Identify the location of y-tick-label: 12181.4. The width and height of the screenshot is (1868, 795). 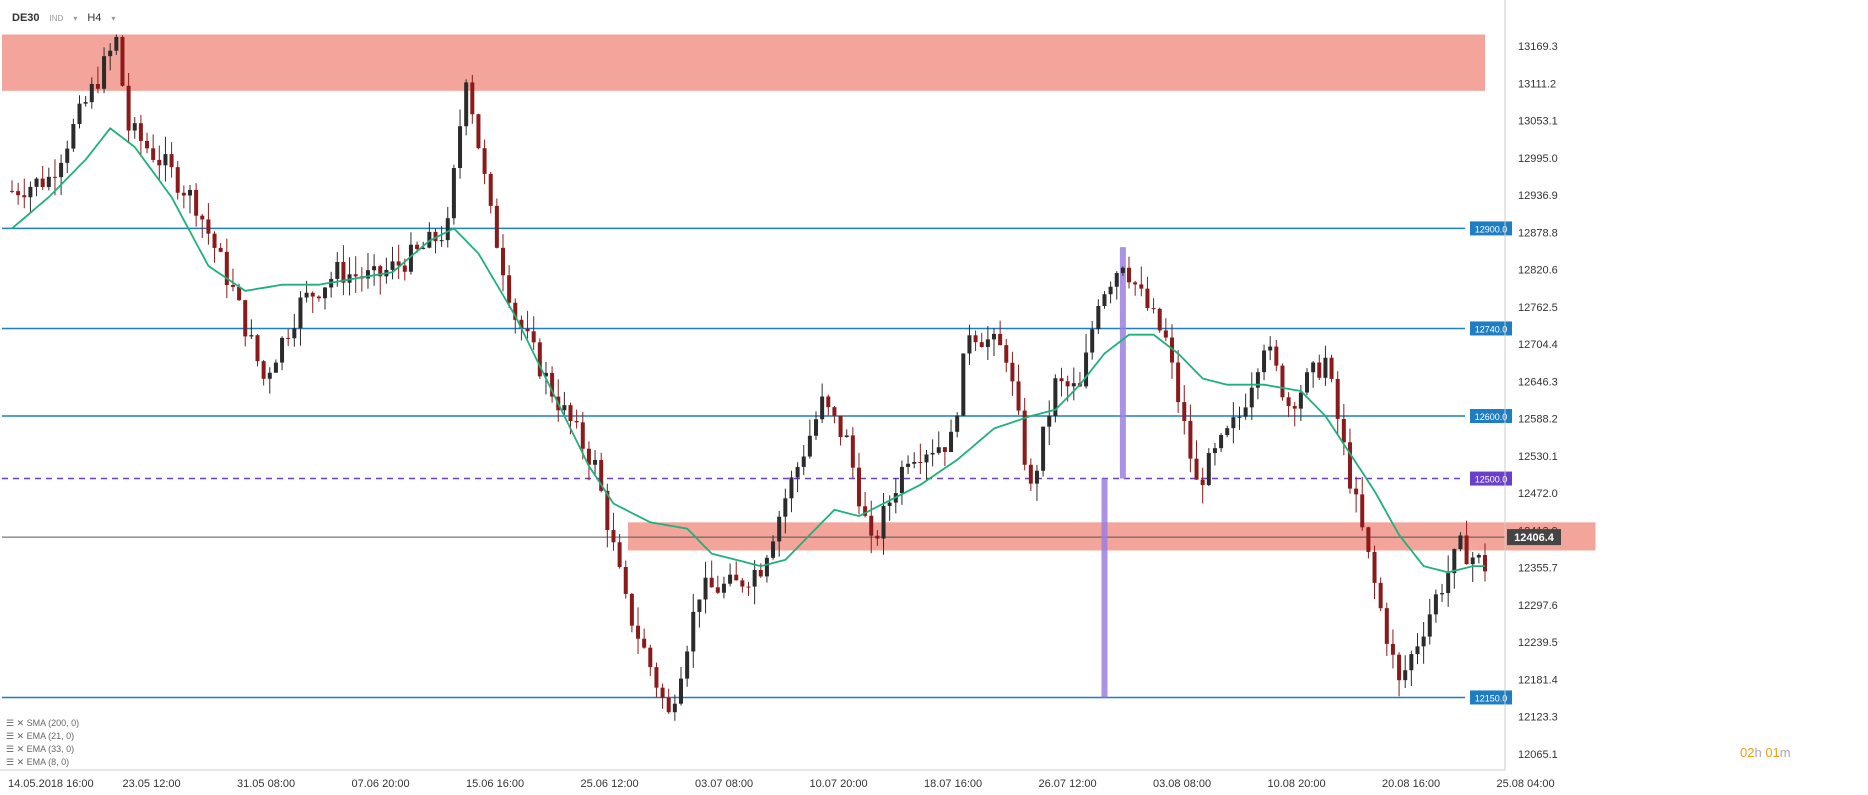
(1538, 680).